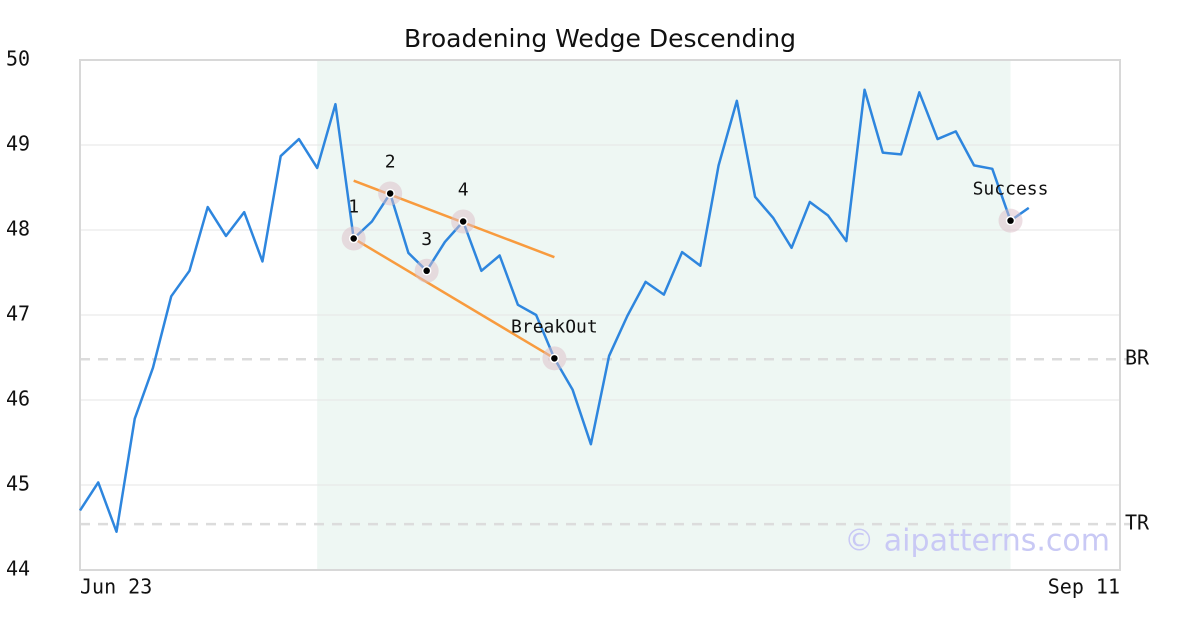 The image size is (1200, 634). What do you see at coordinates (390, 161) in the screenshot?
I see `point-label: 2` at bounding box center [390, 161].